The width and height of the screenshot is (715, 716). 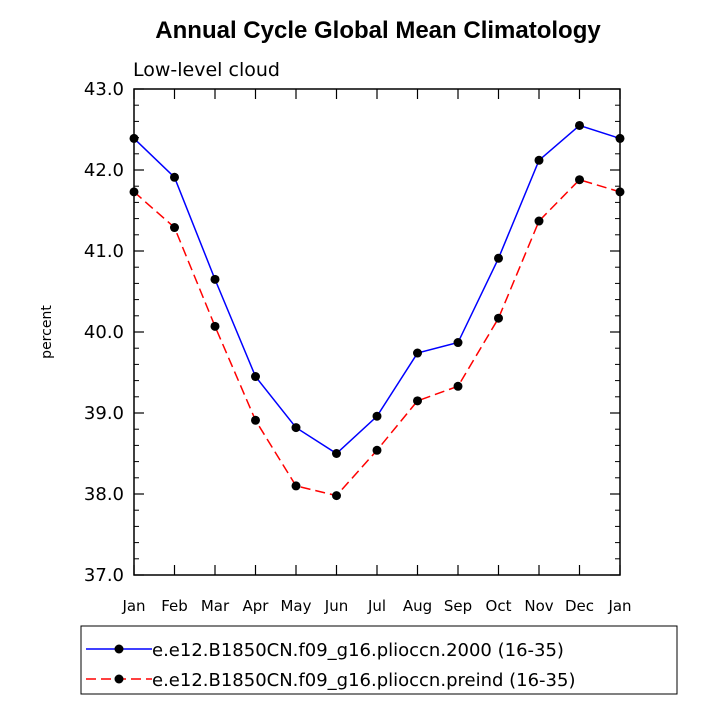 What do you see at coordinates (417, 606) in the screenshot?
I see `x-tick-label: Aug` at bounding box center [417, 606].